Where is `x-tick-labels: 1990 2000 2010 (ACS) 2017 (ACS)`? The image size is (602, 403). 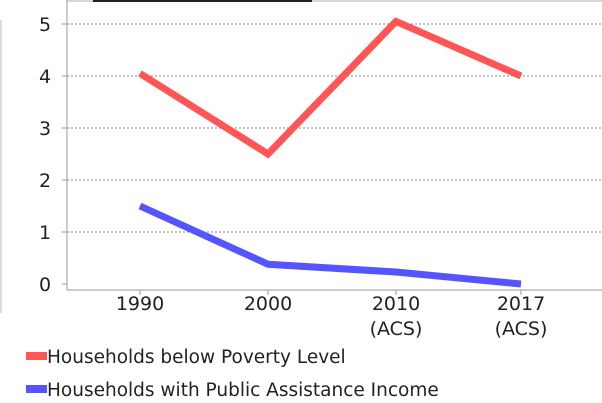 x-tick-labels: 1990 2000 2010 (ACS) 2017 (ACS) is located at coordinates (332, 315).